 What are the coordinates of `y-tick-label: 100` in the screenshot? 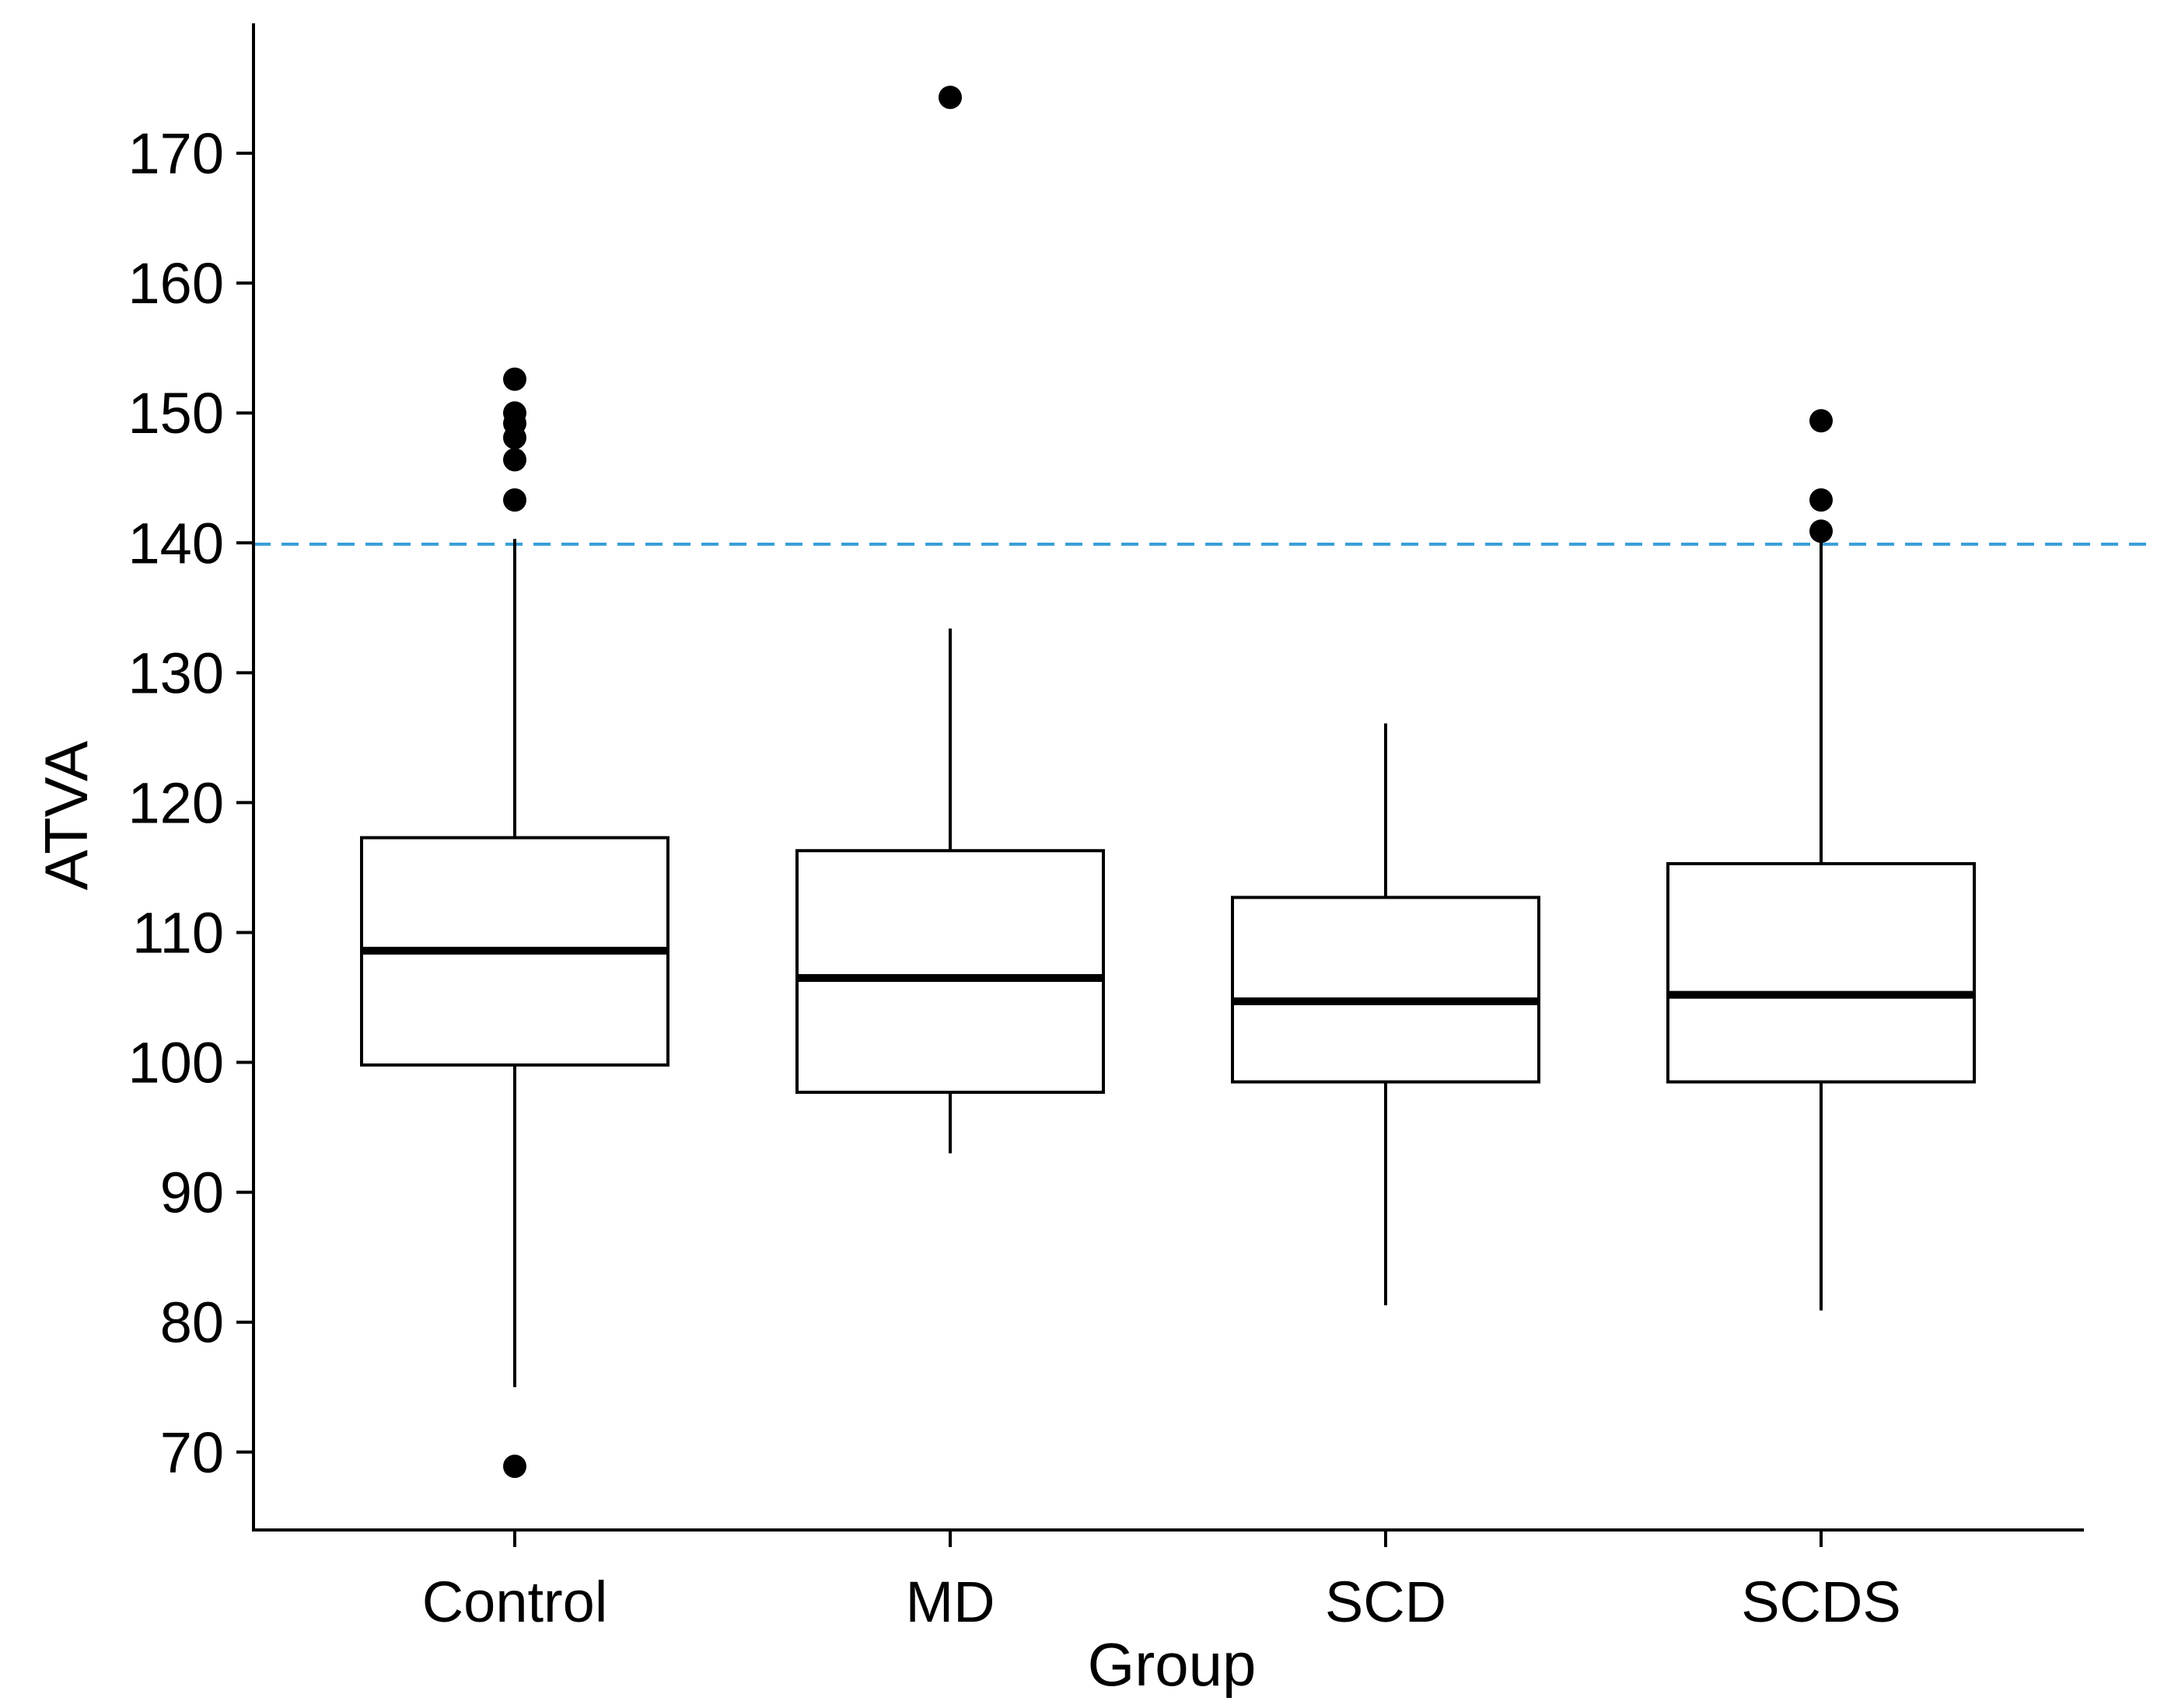 It's located at (176, 1063).